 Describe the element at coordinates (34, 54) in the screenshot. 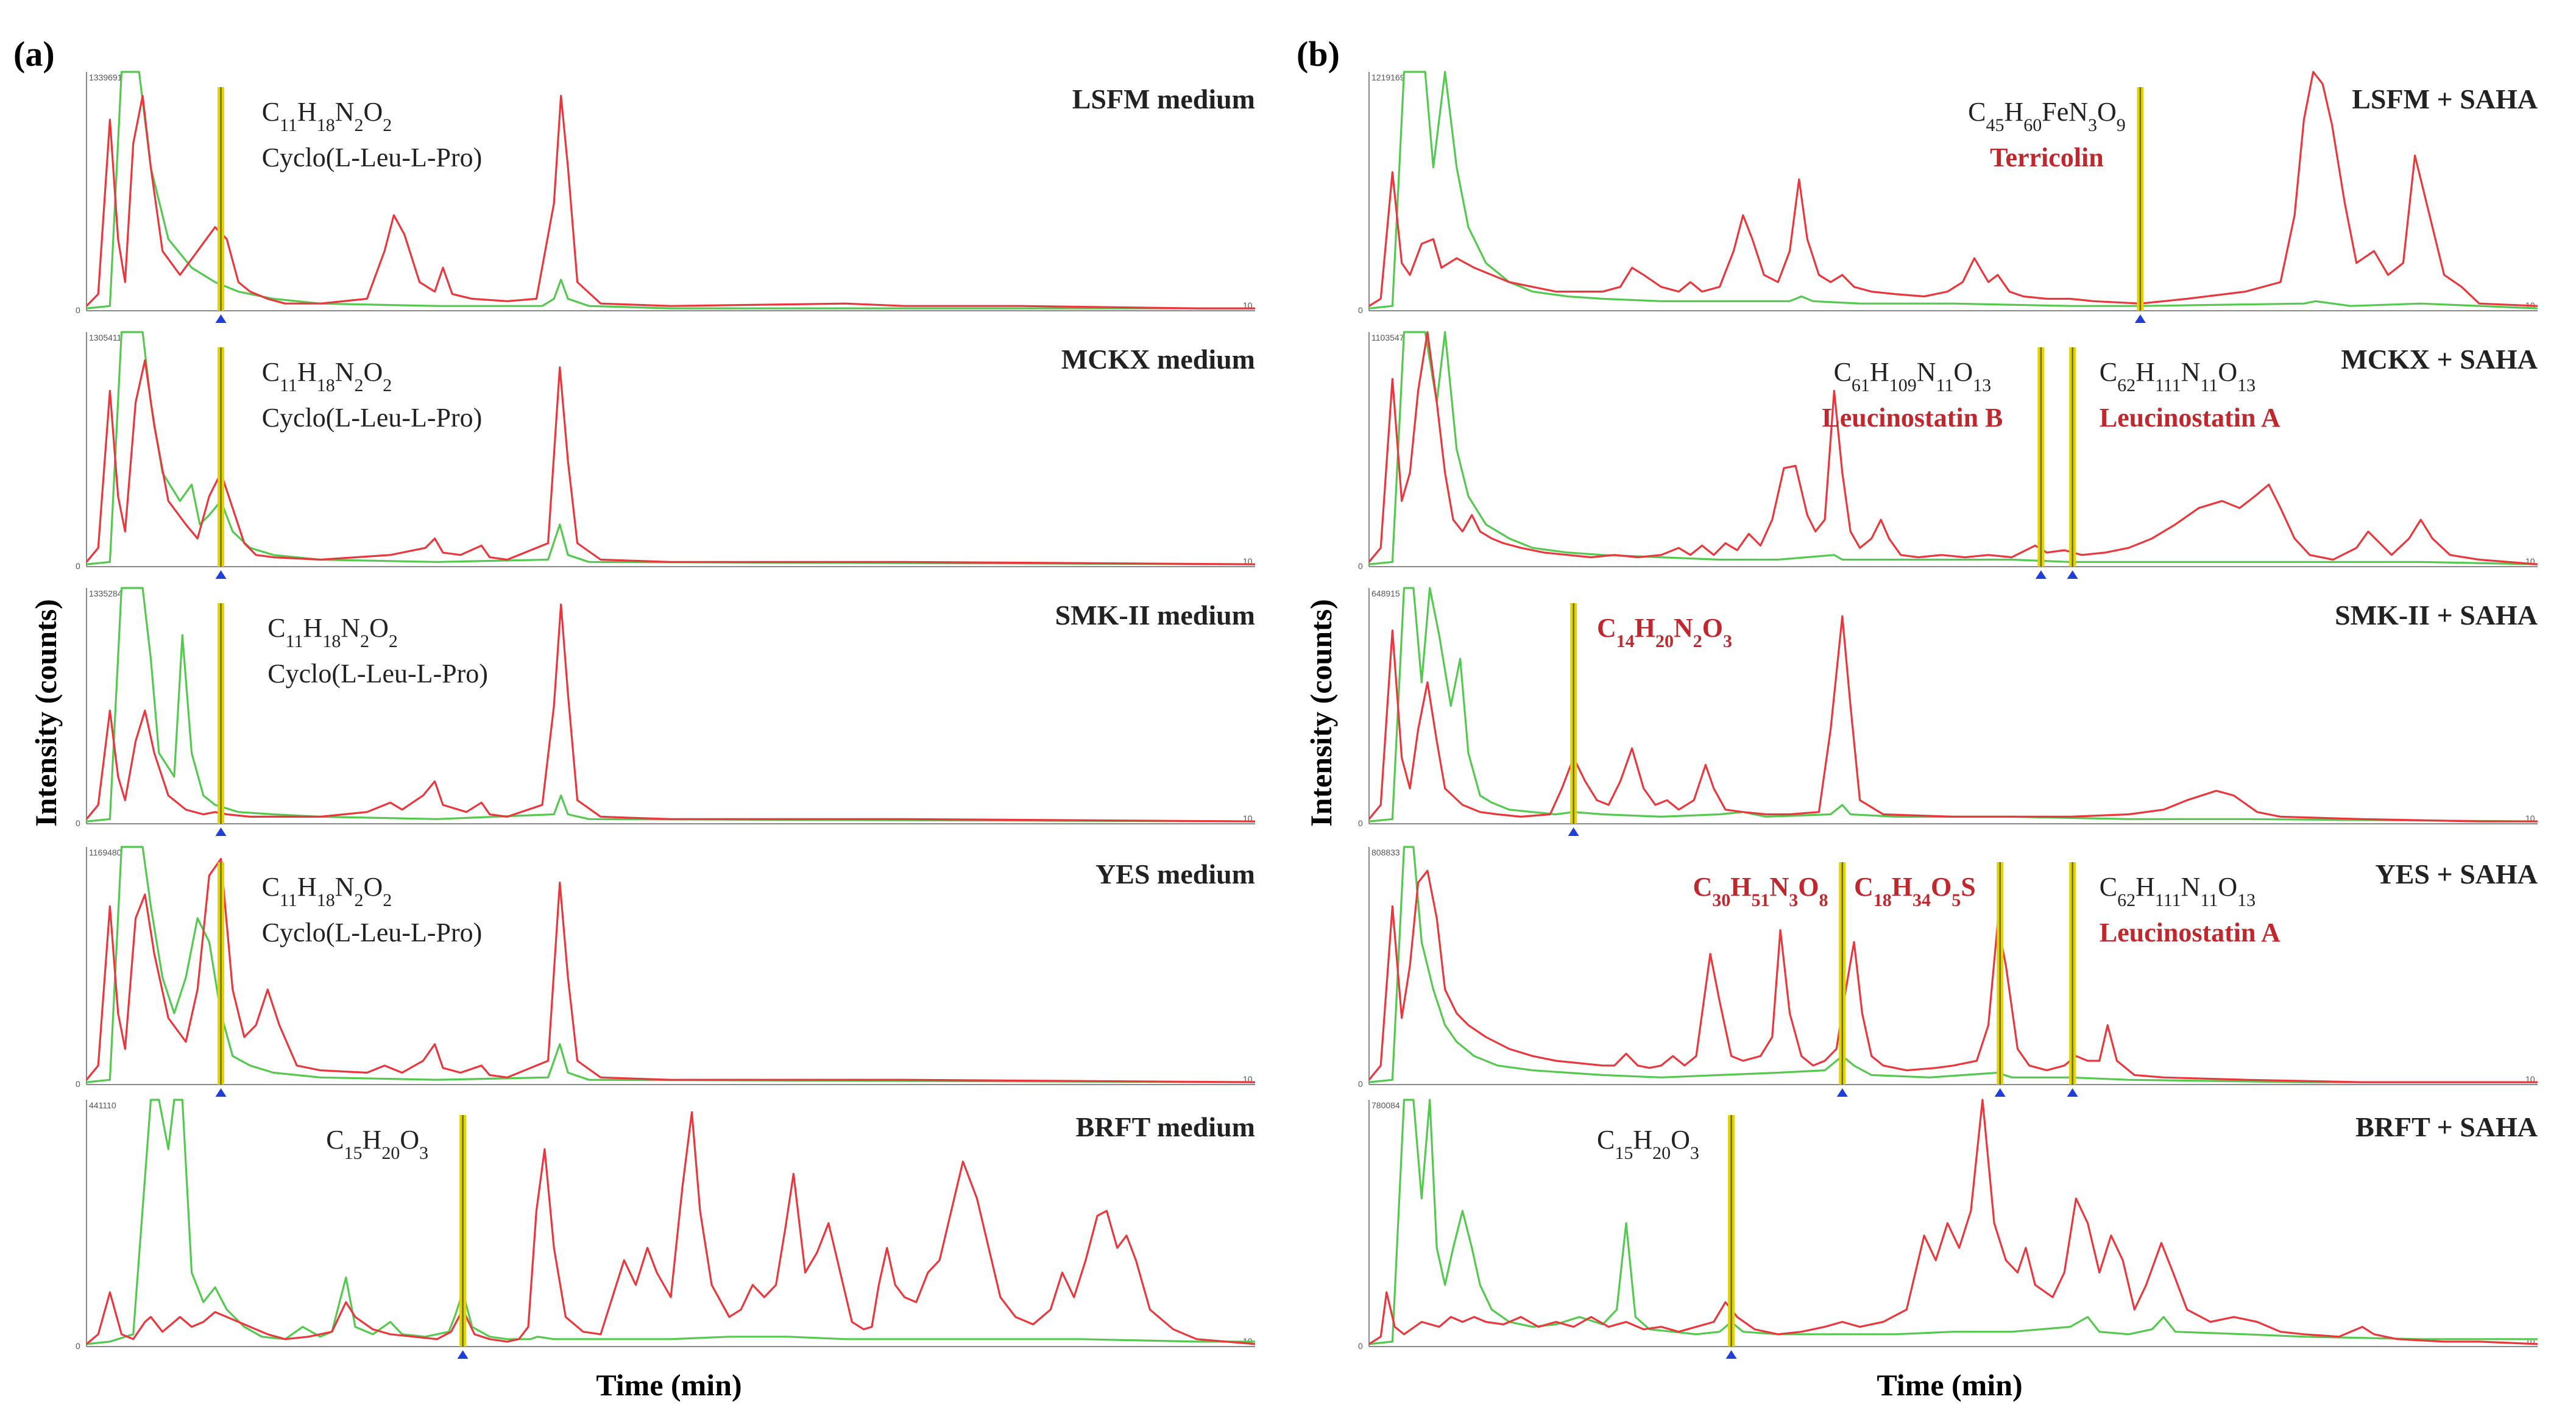

I see `panel-a-label: (a)` at that location.